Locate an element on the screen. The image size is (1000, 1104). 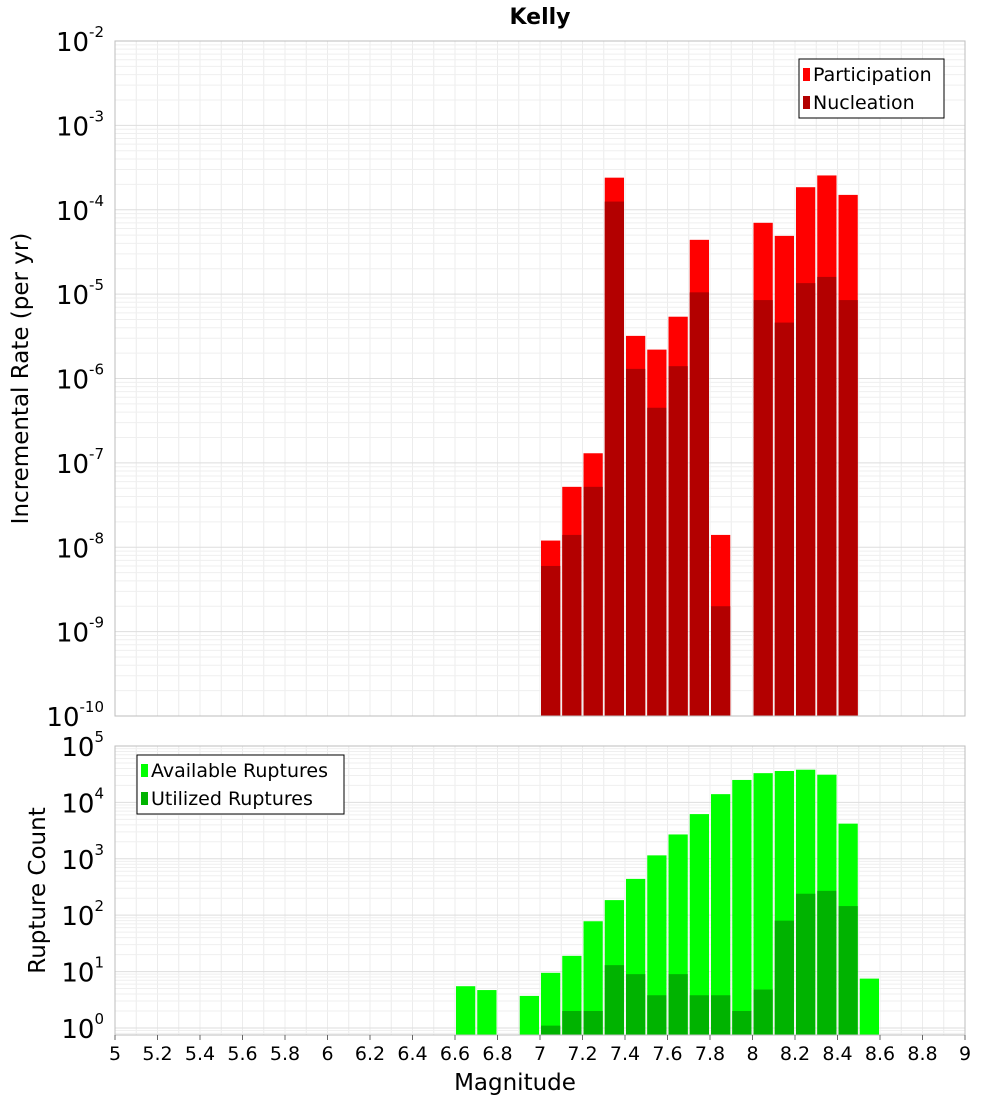
x-tick-label: 7.4 is located at coordinates (625, 1054).